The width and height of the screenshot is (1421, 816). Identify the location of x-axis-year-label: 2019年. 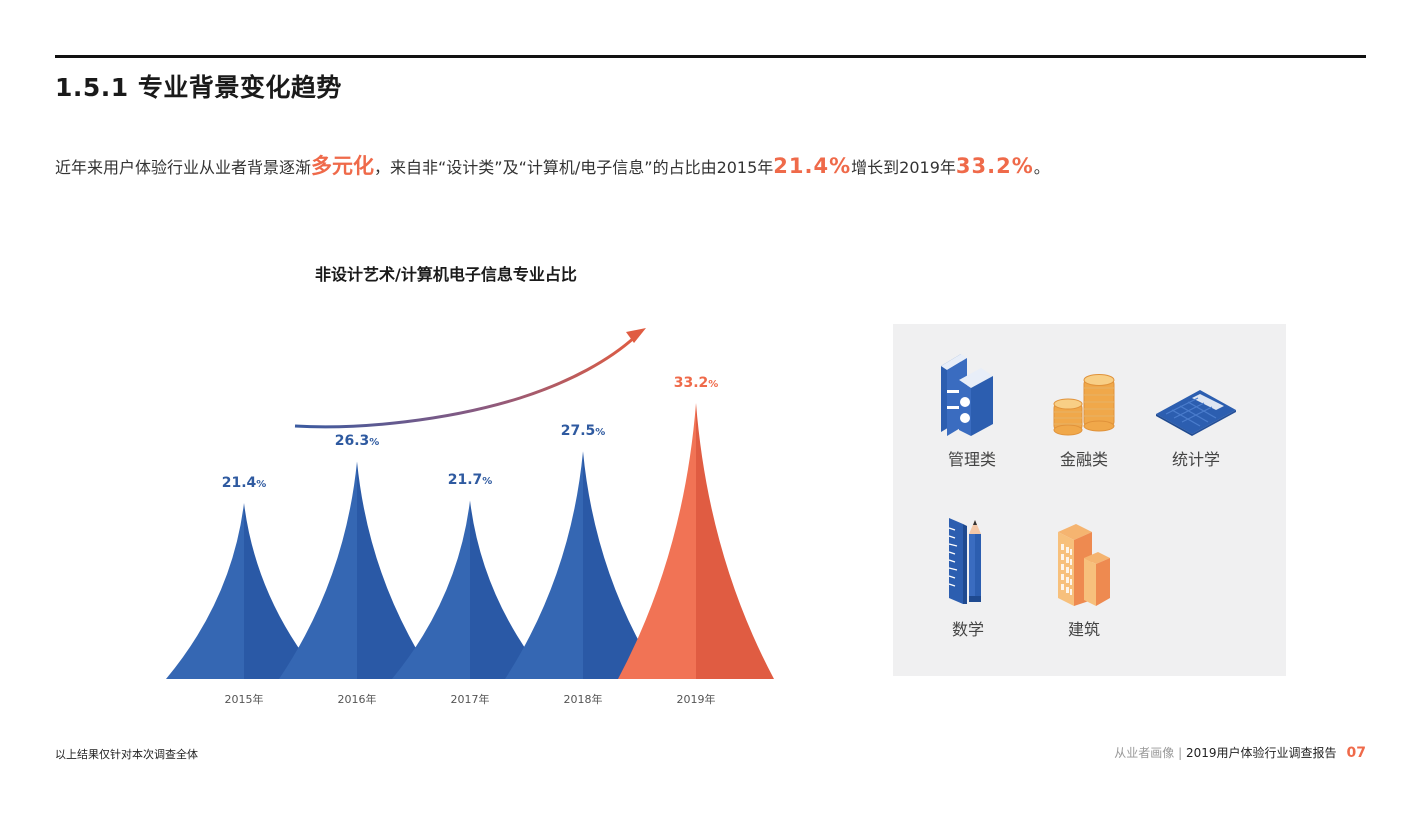
(696, 699).